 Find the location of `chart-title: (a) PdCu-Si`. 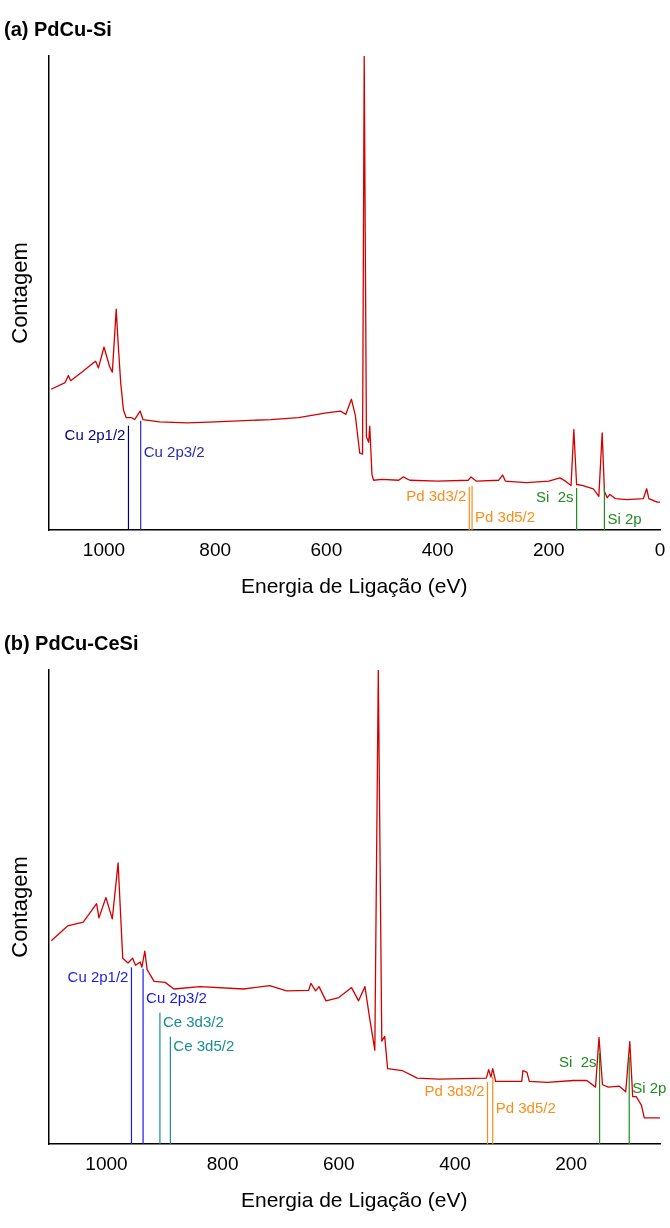

chart-title: (a) PdCu-Si is located at coordinates (58, 28).